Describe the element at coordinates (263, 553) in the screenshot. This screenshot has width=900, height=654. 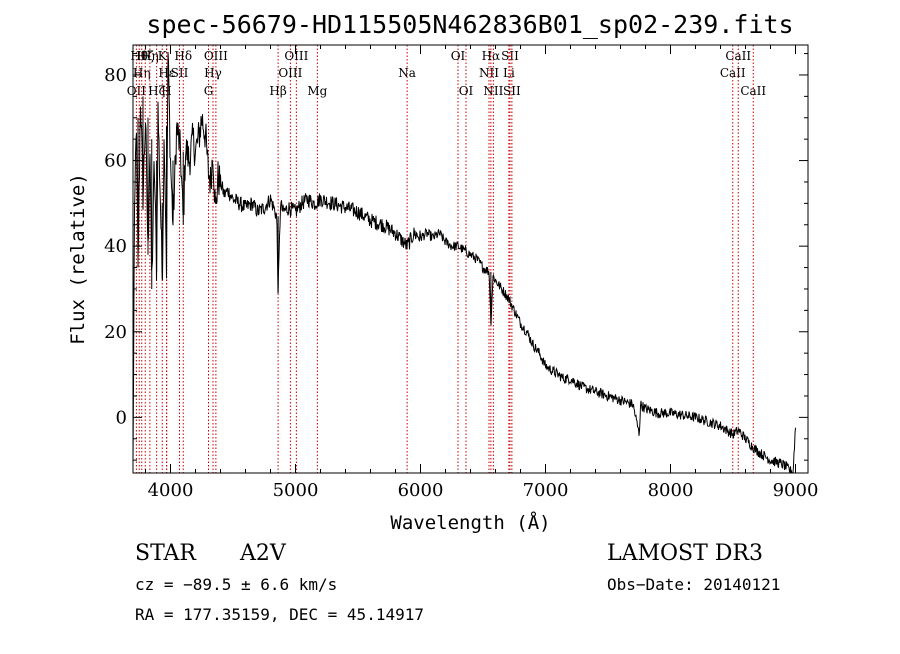
I see `object-subclass: A2V` at that location.